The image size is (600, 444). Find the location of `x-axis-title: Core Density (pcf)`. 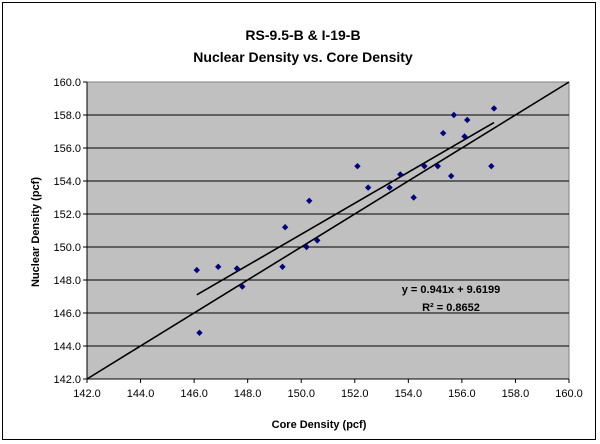

x-axis-title: Core Density (pcf) is located at coordinates (319, 425).